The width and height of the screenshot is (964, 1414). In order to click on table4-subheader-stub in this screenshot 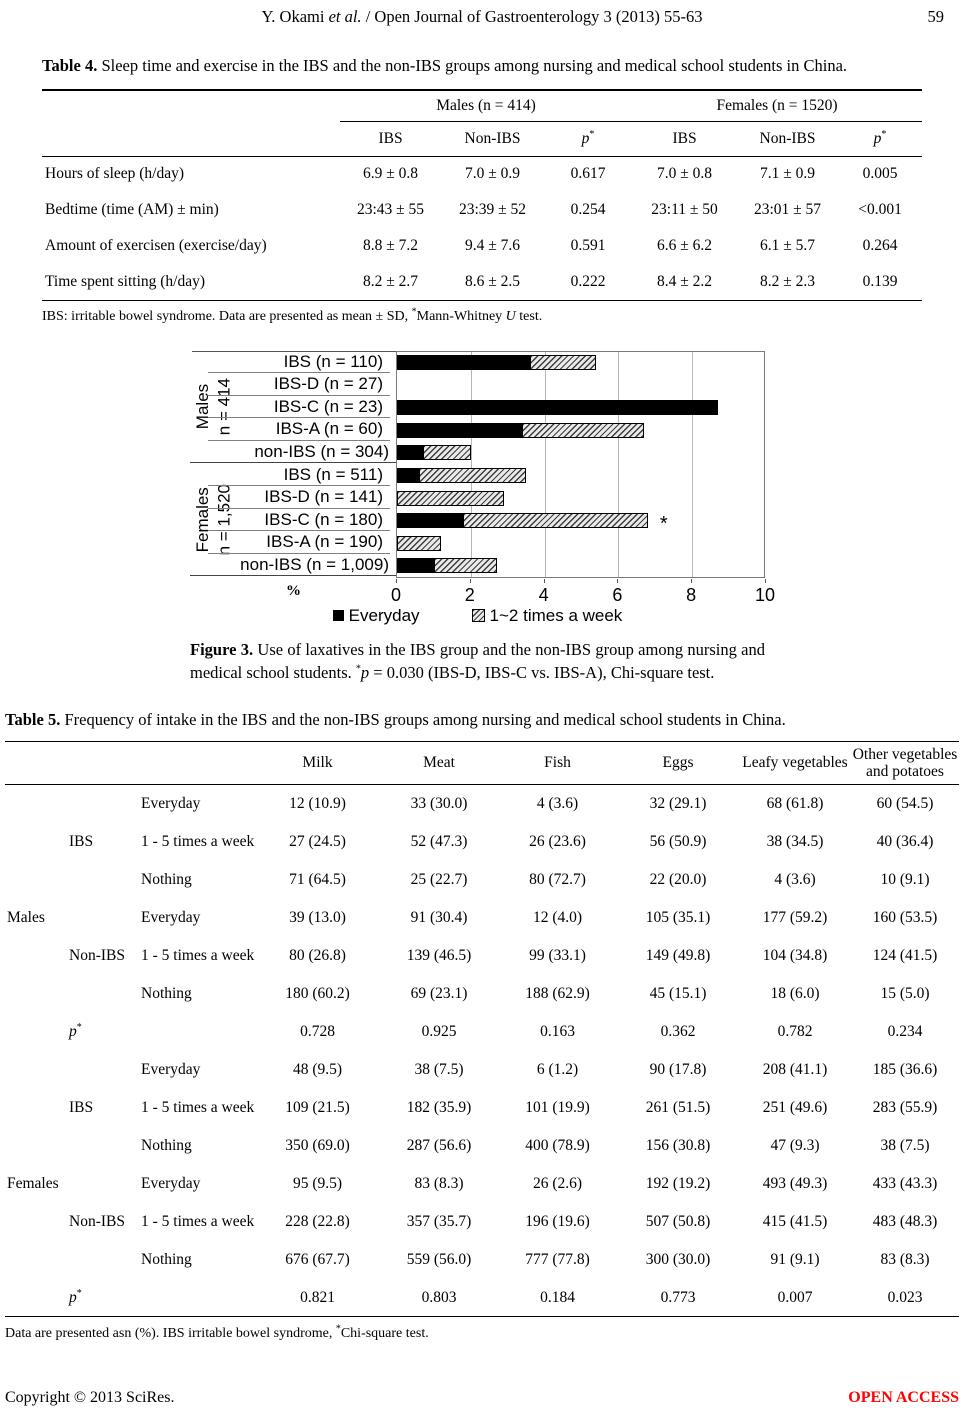, I will do `click(191, 139)`.